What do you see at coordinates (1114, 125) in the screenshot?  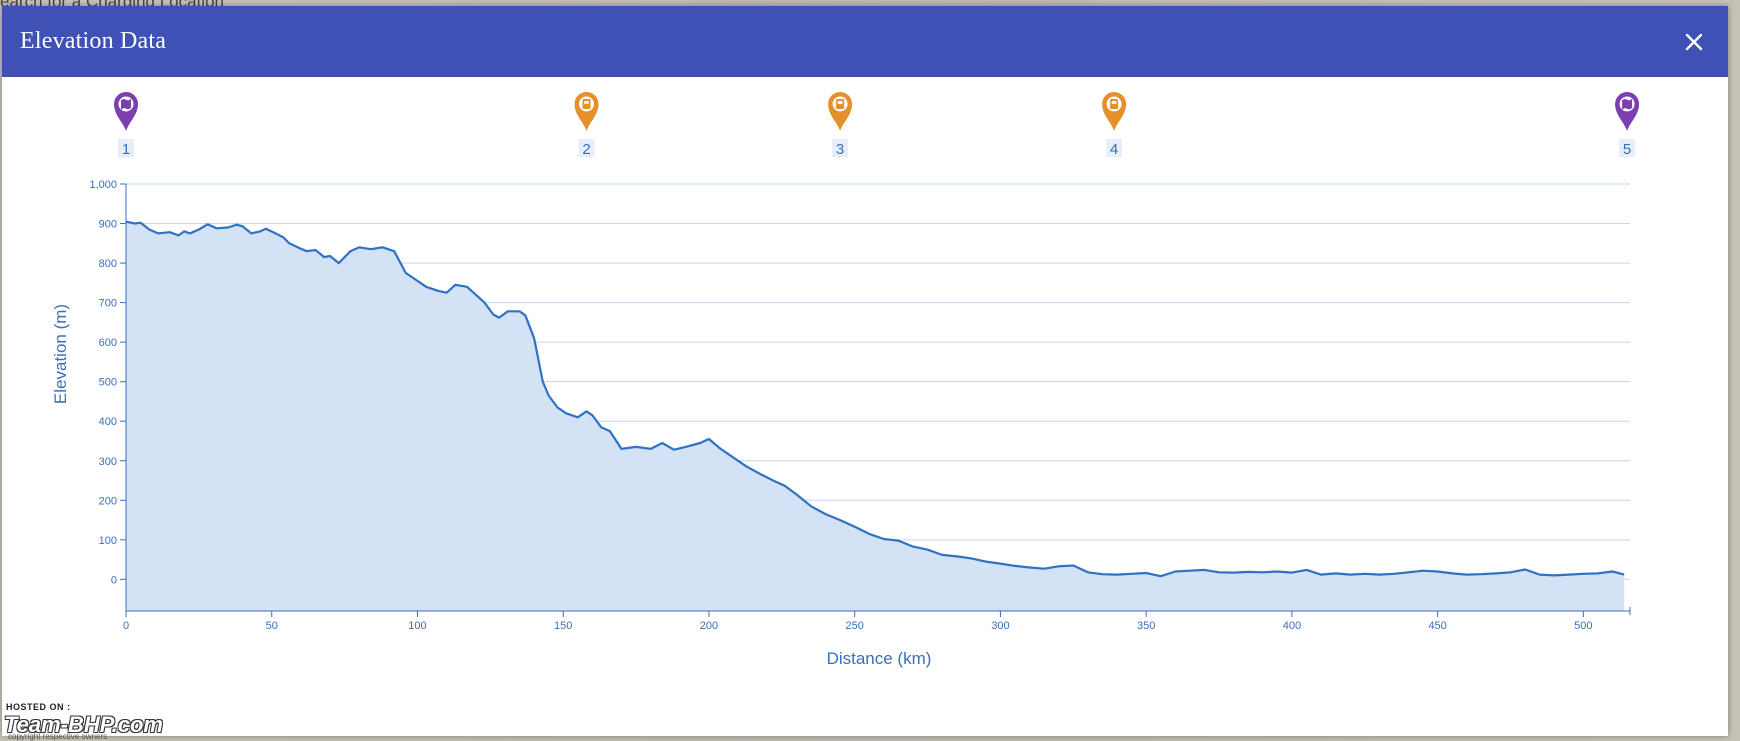 I see `route-marker-4: 4` at bounding box center [1114, 125].